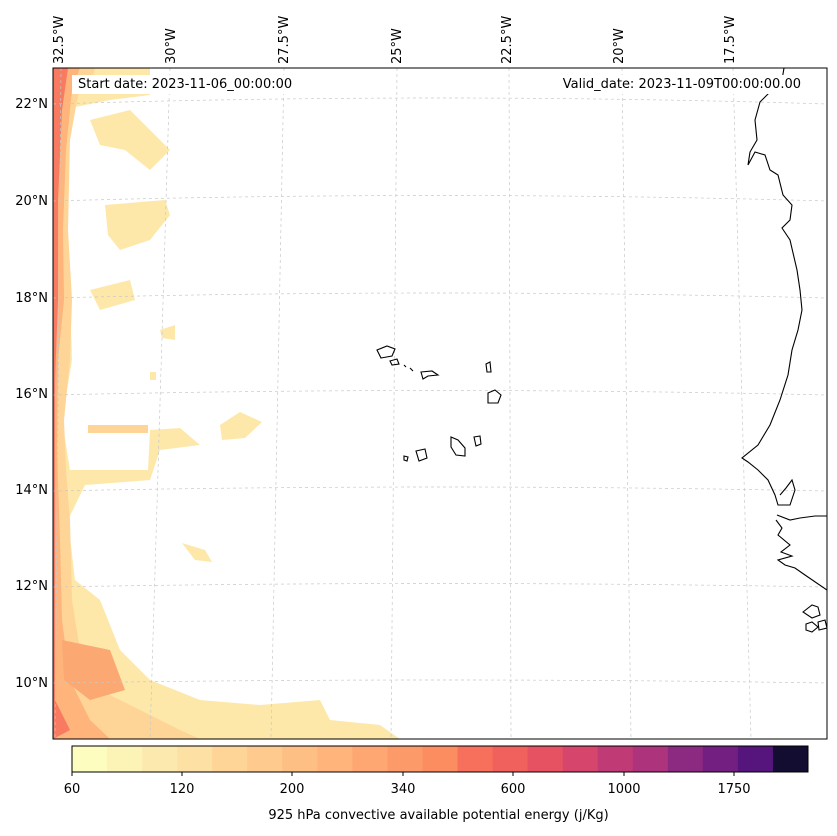 The height and width of the screenshot is (836, 837). What do you see at coordinates (734, 789) in the screenshot?
I see `colorbar-tick-1750: 1750` at bounding box center [734, 789].